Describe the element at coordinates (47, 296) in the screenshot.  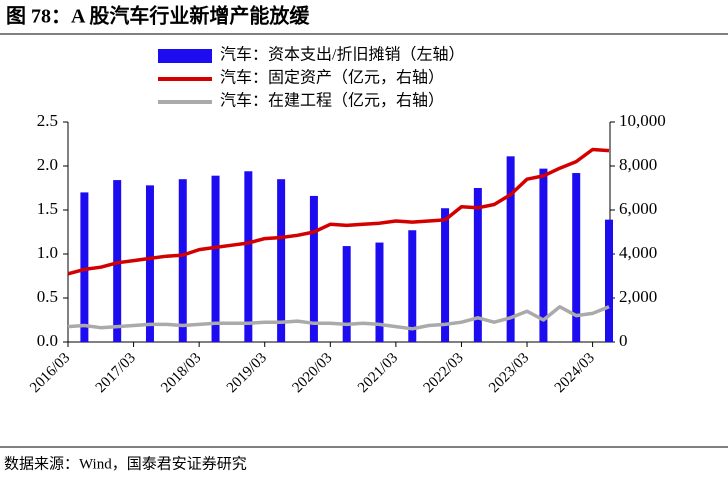
I see `y-tick-label: 0.5` at that location.